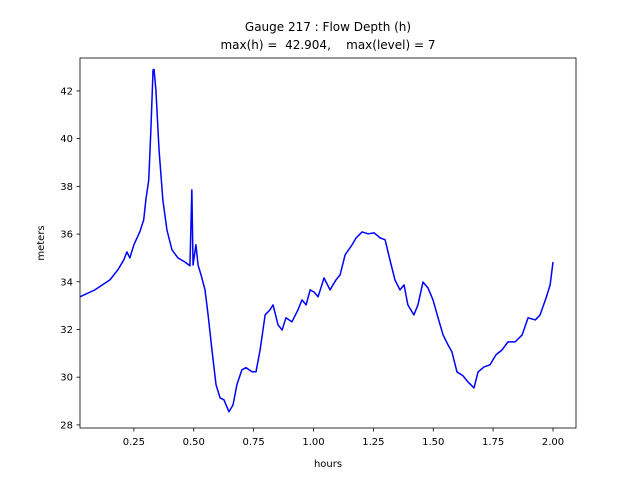  I want to click on y-tick-label: 28, so click(66, 425).